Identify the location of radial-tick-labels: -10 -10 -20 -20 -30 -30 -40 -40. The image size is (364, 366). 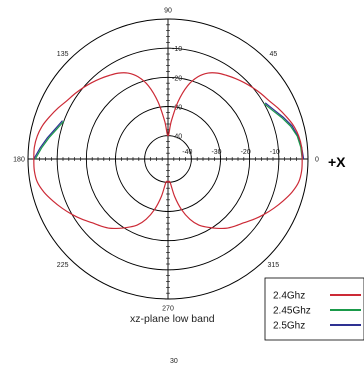
(226, 101).